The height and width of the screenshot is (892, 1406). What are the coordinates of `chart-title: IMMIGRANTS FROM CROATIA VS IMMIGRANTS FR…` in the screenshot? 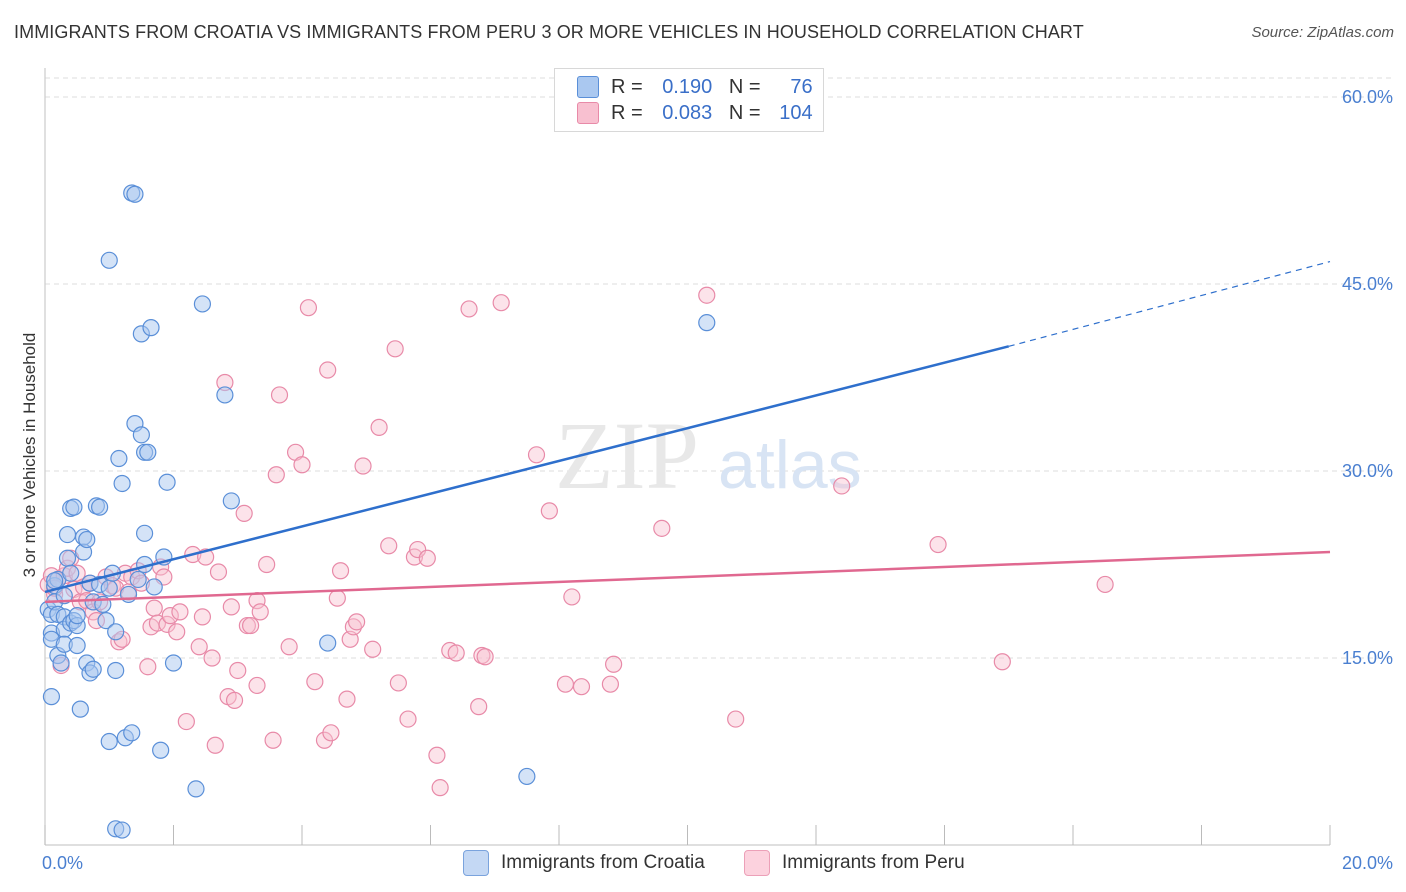 It's located at (549, 32).